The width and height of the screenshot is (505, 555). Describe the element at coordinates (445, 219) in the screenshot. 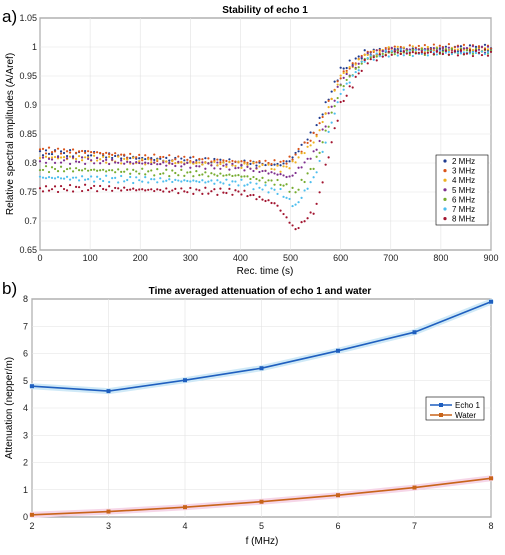

I see `panel-a-legend-marker` at that location.